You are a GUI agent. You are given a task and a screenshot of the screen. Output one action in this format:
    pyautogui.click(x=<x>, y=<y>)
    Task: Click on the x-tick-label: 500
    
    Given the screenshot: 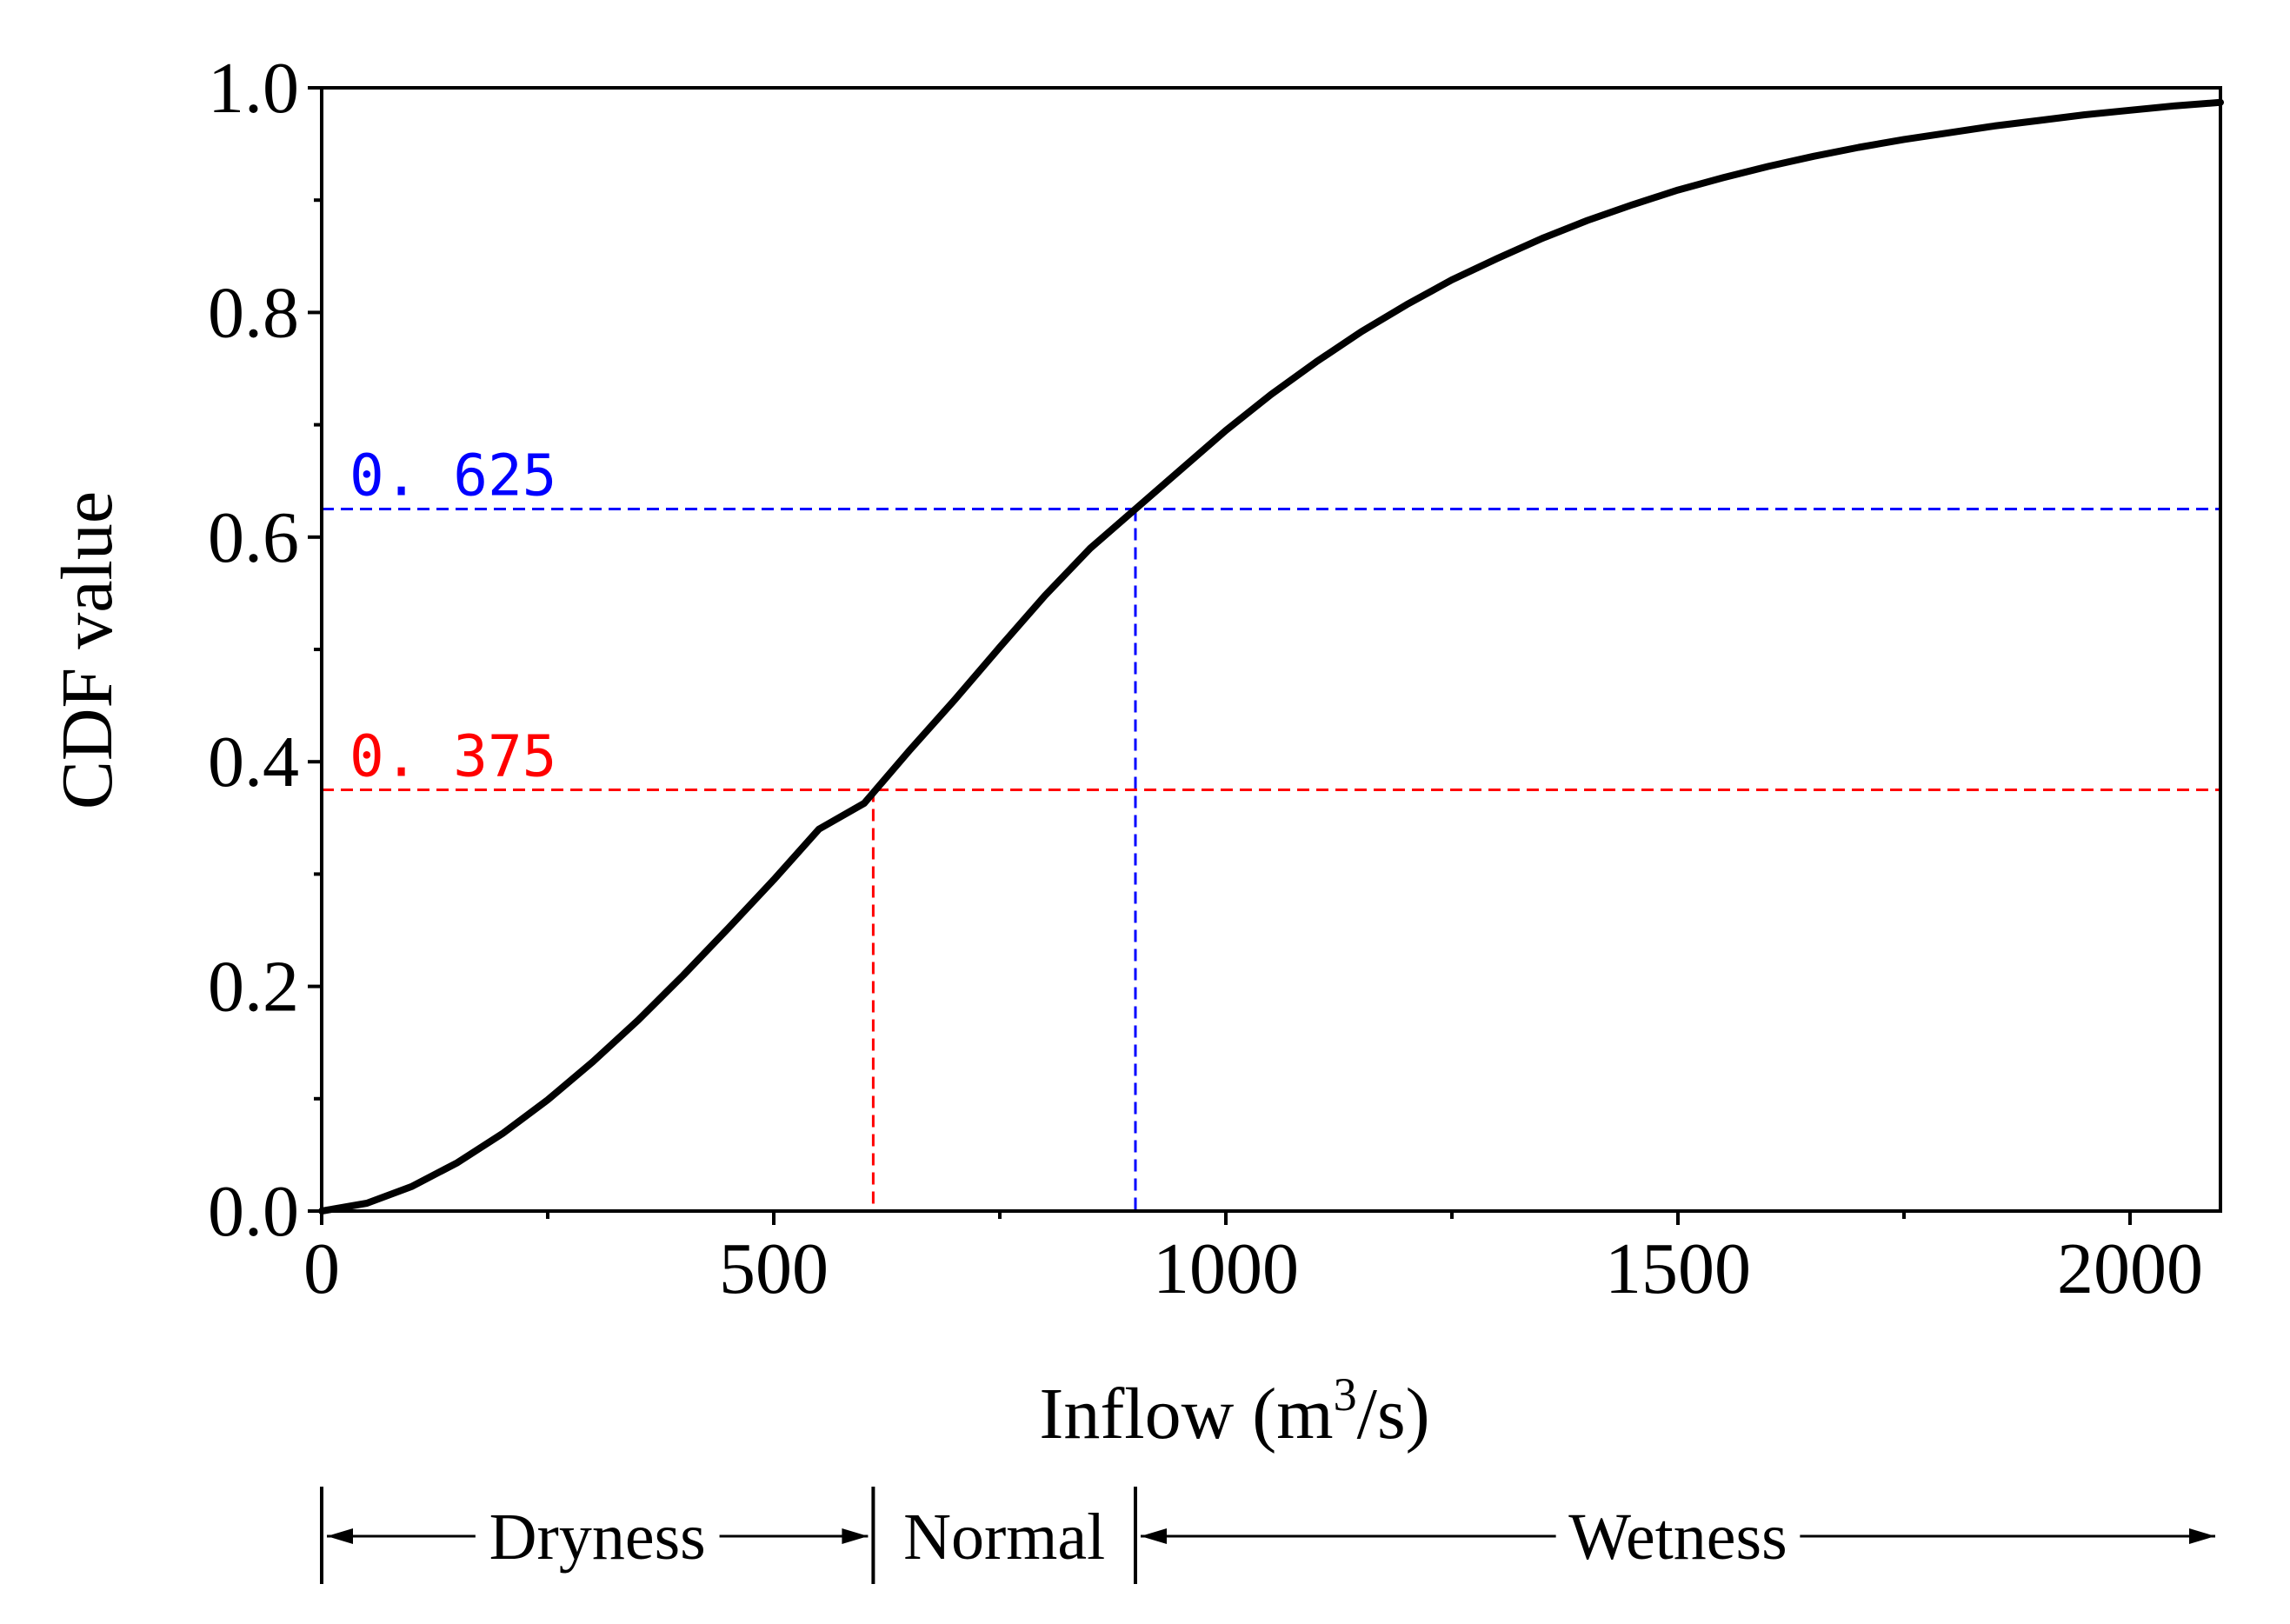 What is the action you would take?
    pyautogui.click(x=774, y=1268)
    